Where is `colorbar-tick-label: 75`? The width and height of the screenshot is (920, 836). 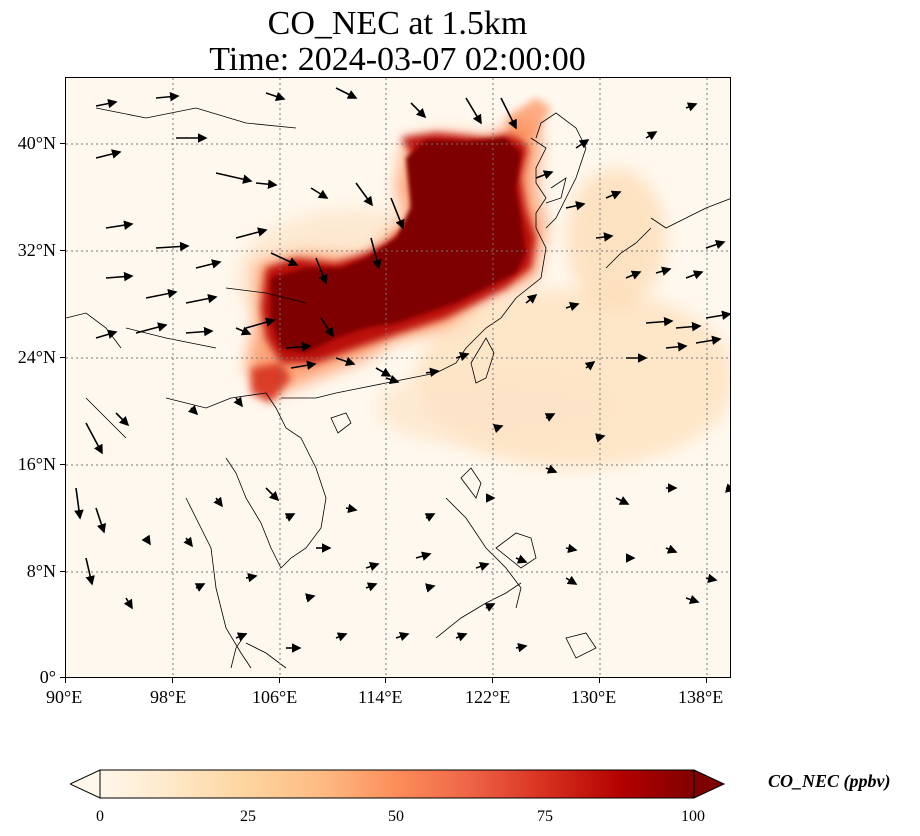
colorbar-tick-label: 75 is located at coordinates (545, 816).